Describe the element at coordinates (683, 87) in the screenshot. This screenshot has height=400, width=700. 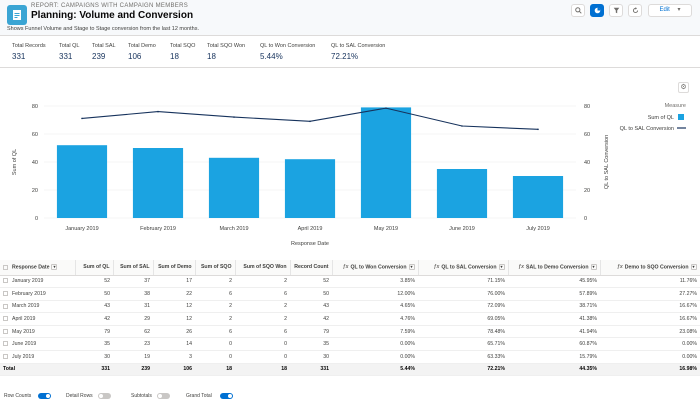
I see `chart-settings-button: ⚙` at that location.